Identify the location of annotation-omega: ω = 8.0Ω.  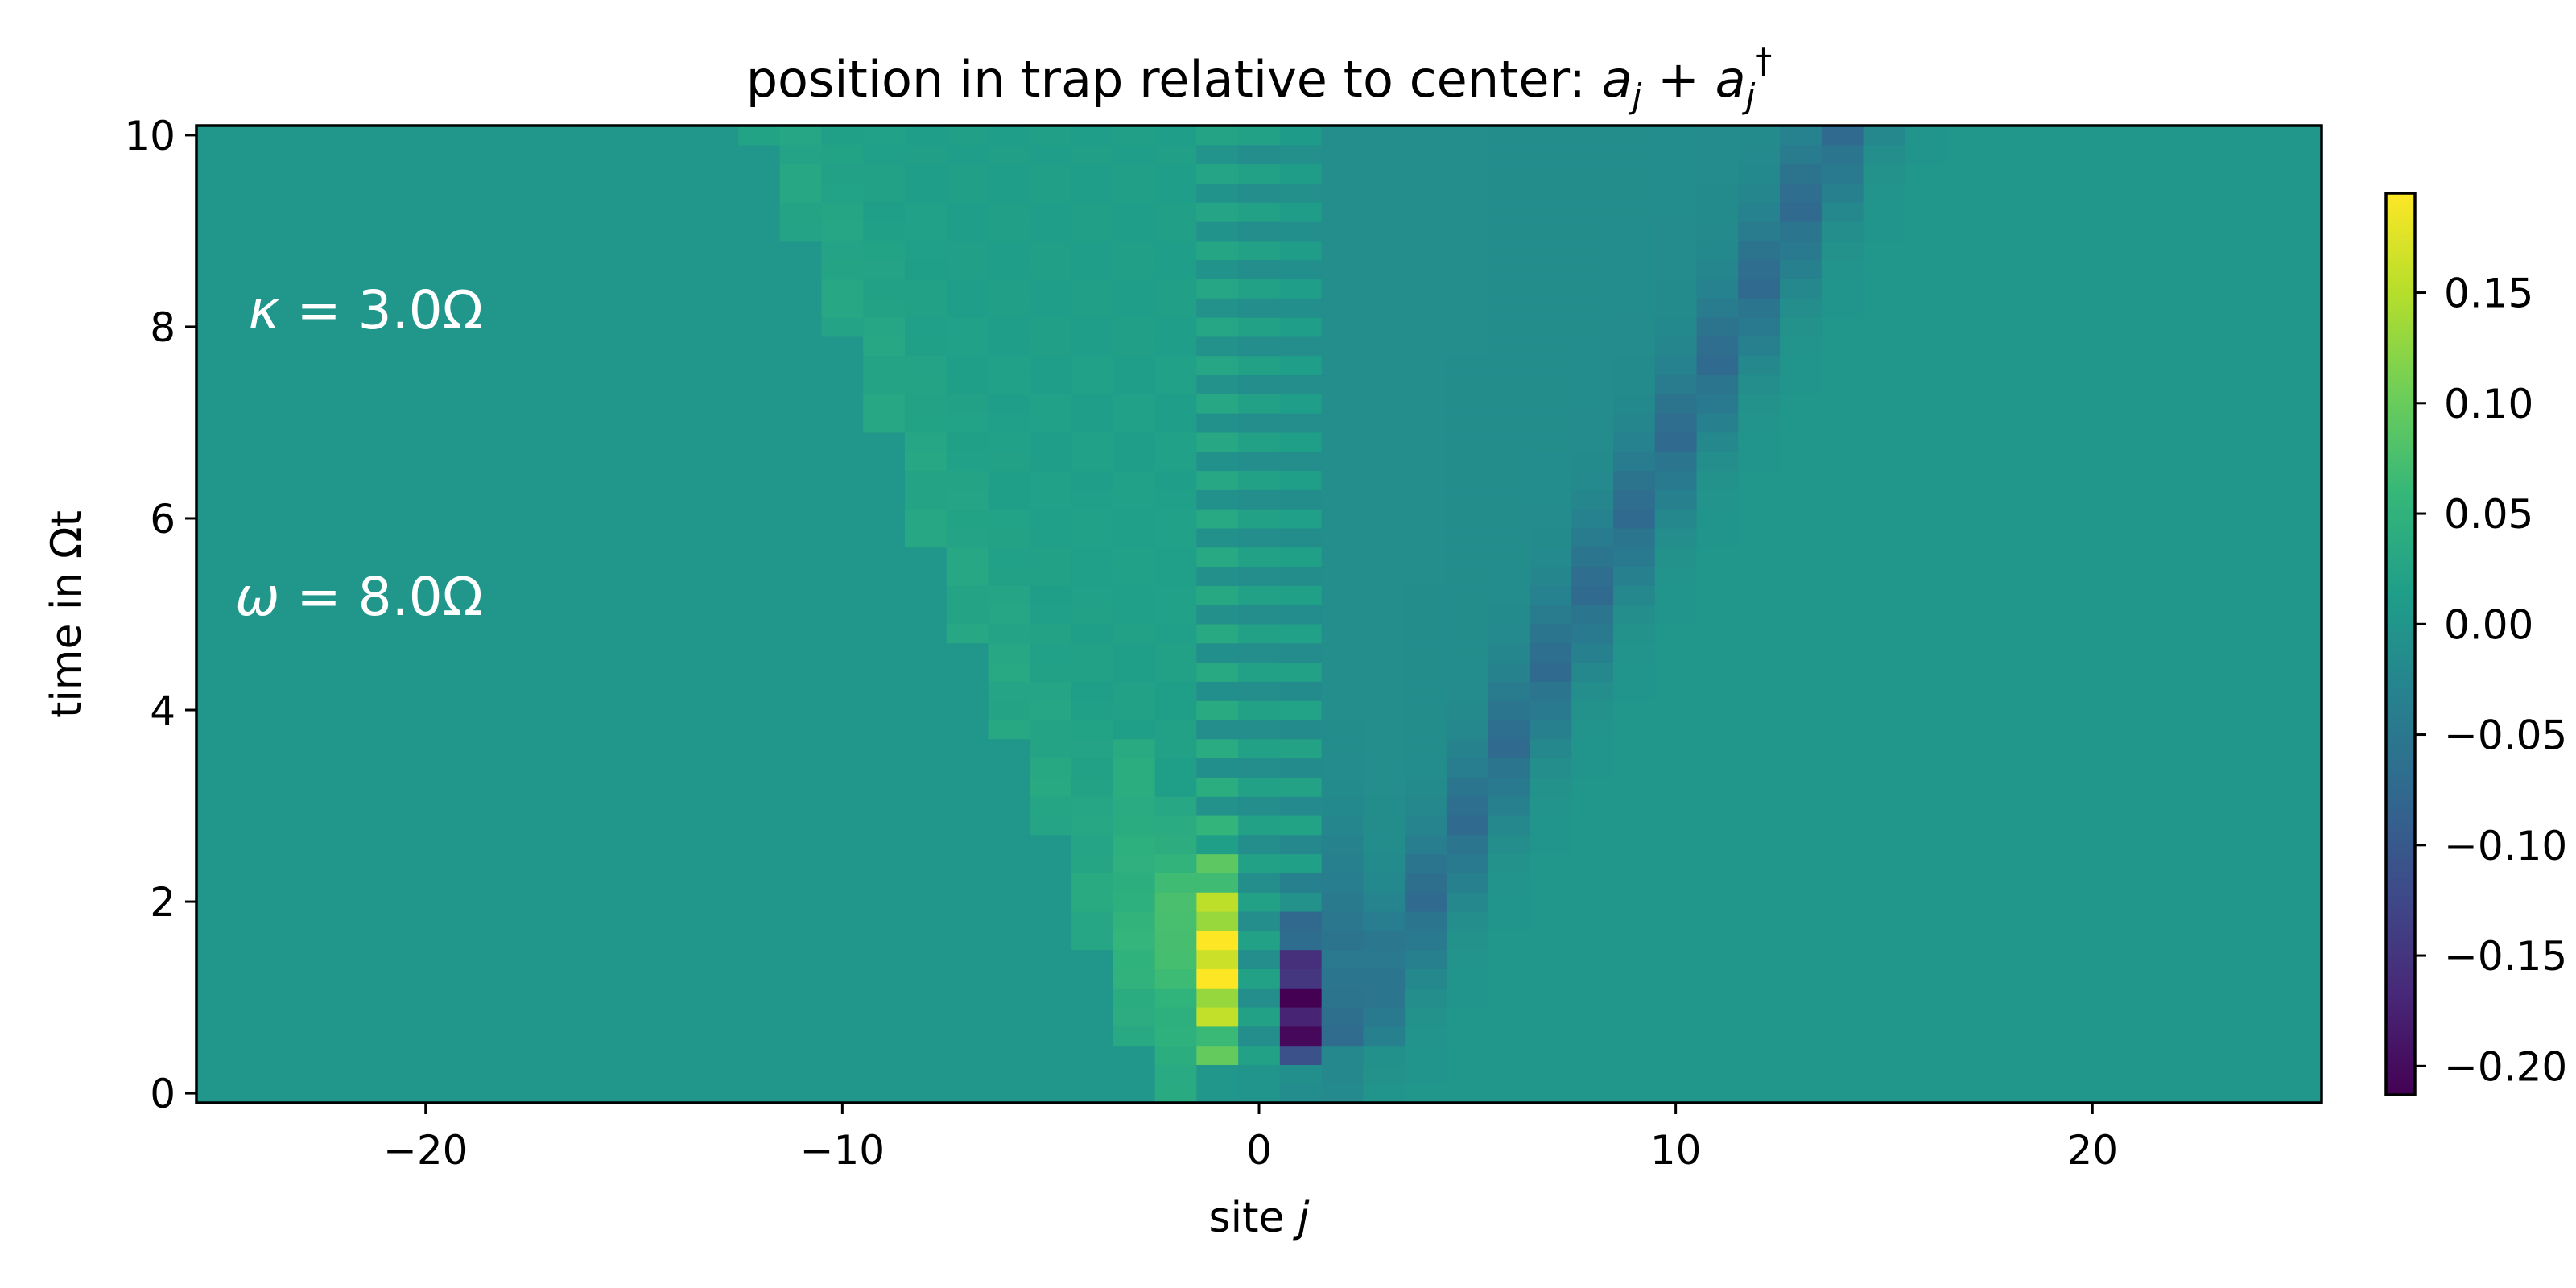
(359, 597).